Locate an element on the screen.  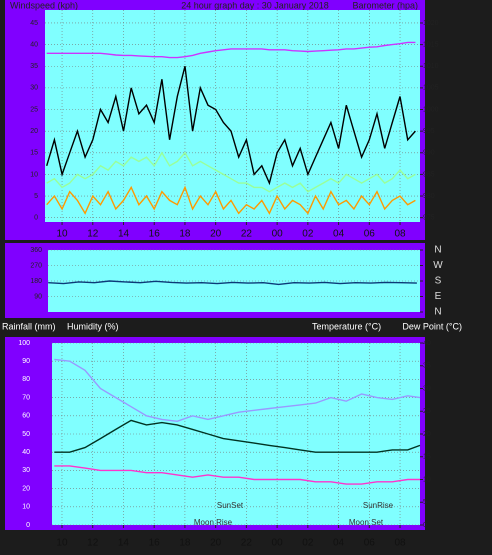
y2-tick-label: 35 is located at coordinates (427, 366).